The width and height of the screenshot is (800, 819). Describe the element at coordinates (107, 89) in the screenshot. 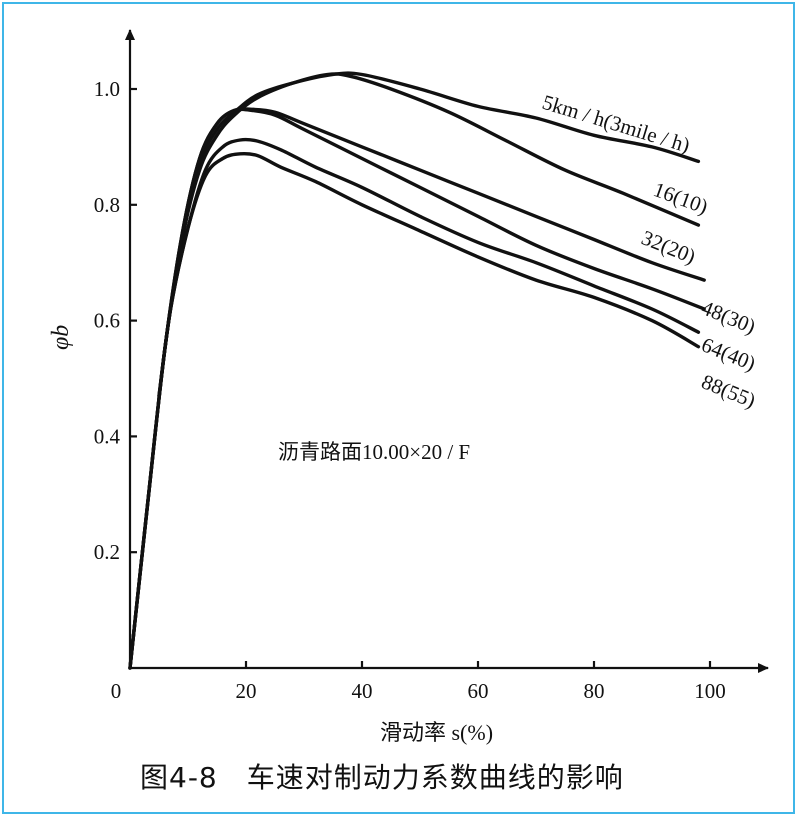

I see `y-tick-label: 1.0` at that location.